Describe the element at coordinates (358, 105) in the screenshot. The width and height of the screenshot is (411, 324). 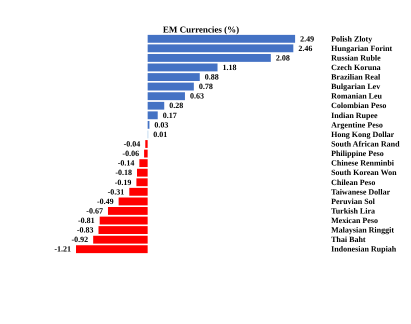
I see `y-tick-label: Colombian Peso` at that location.